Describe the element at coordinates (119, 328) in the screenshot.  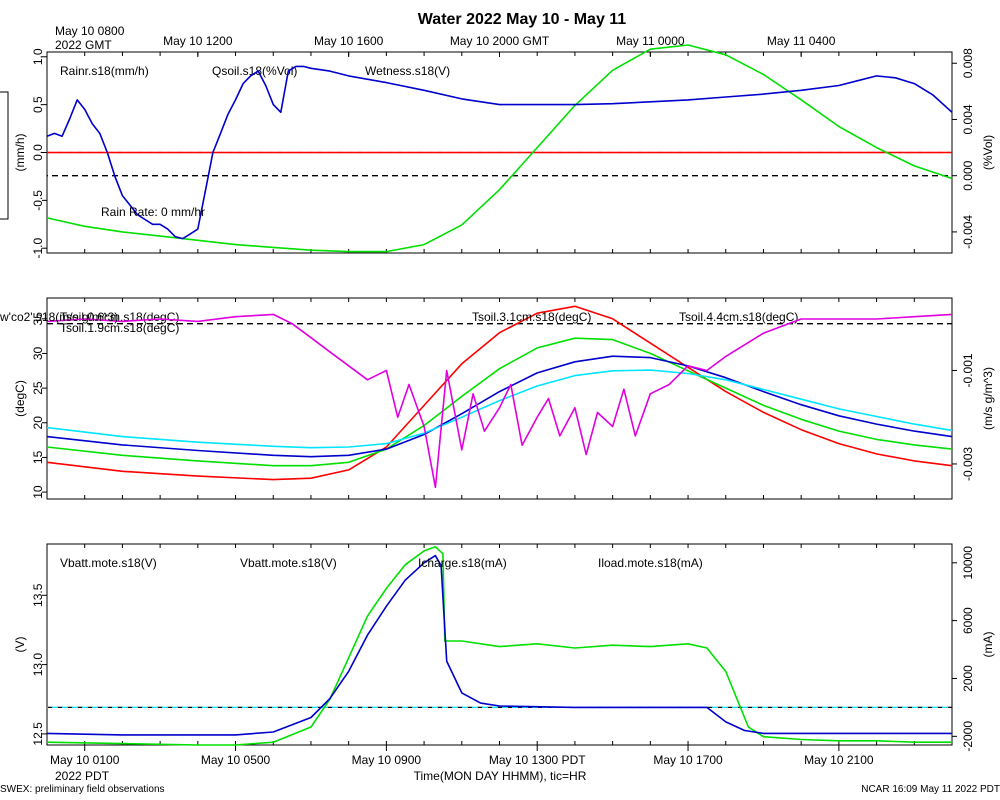
I see `legend-entry: Tsoil.1.9cm.s18(degC)` at that location.